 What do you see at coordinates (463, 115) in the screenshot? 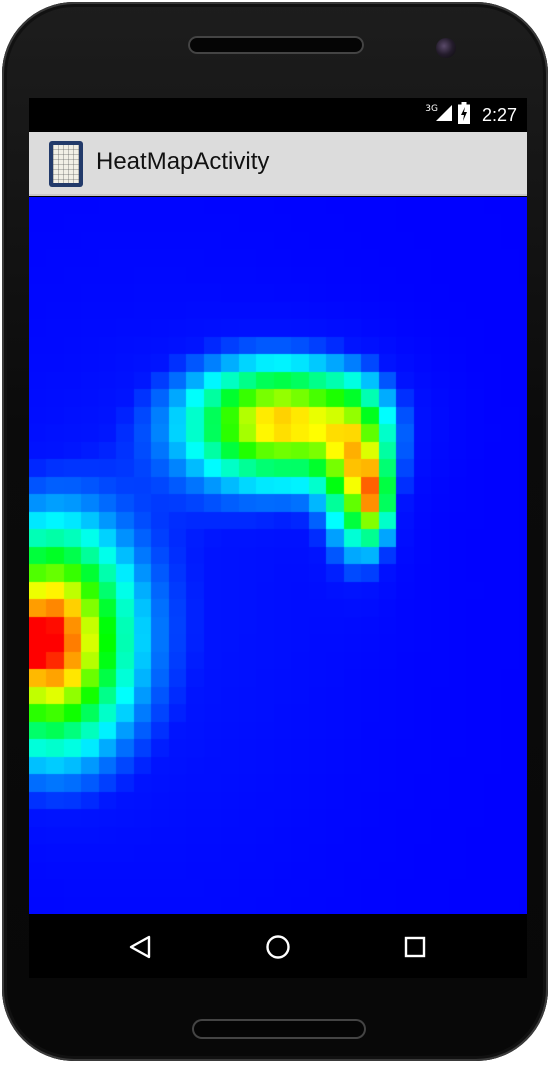
I see `battery-charging-icon` at bounding box center [463, 115].